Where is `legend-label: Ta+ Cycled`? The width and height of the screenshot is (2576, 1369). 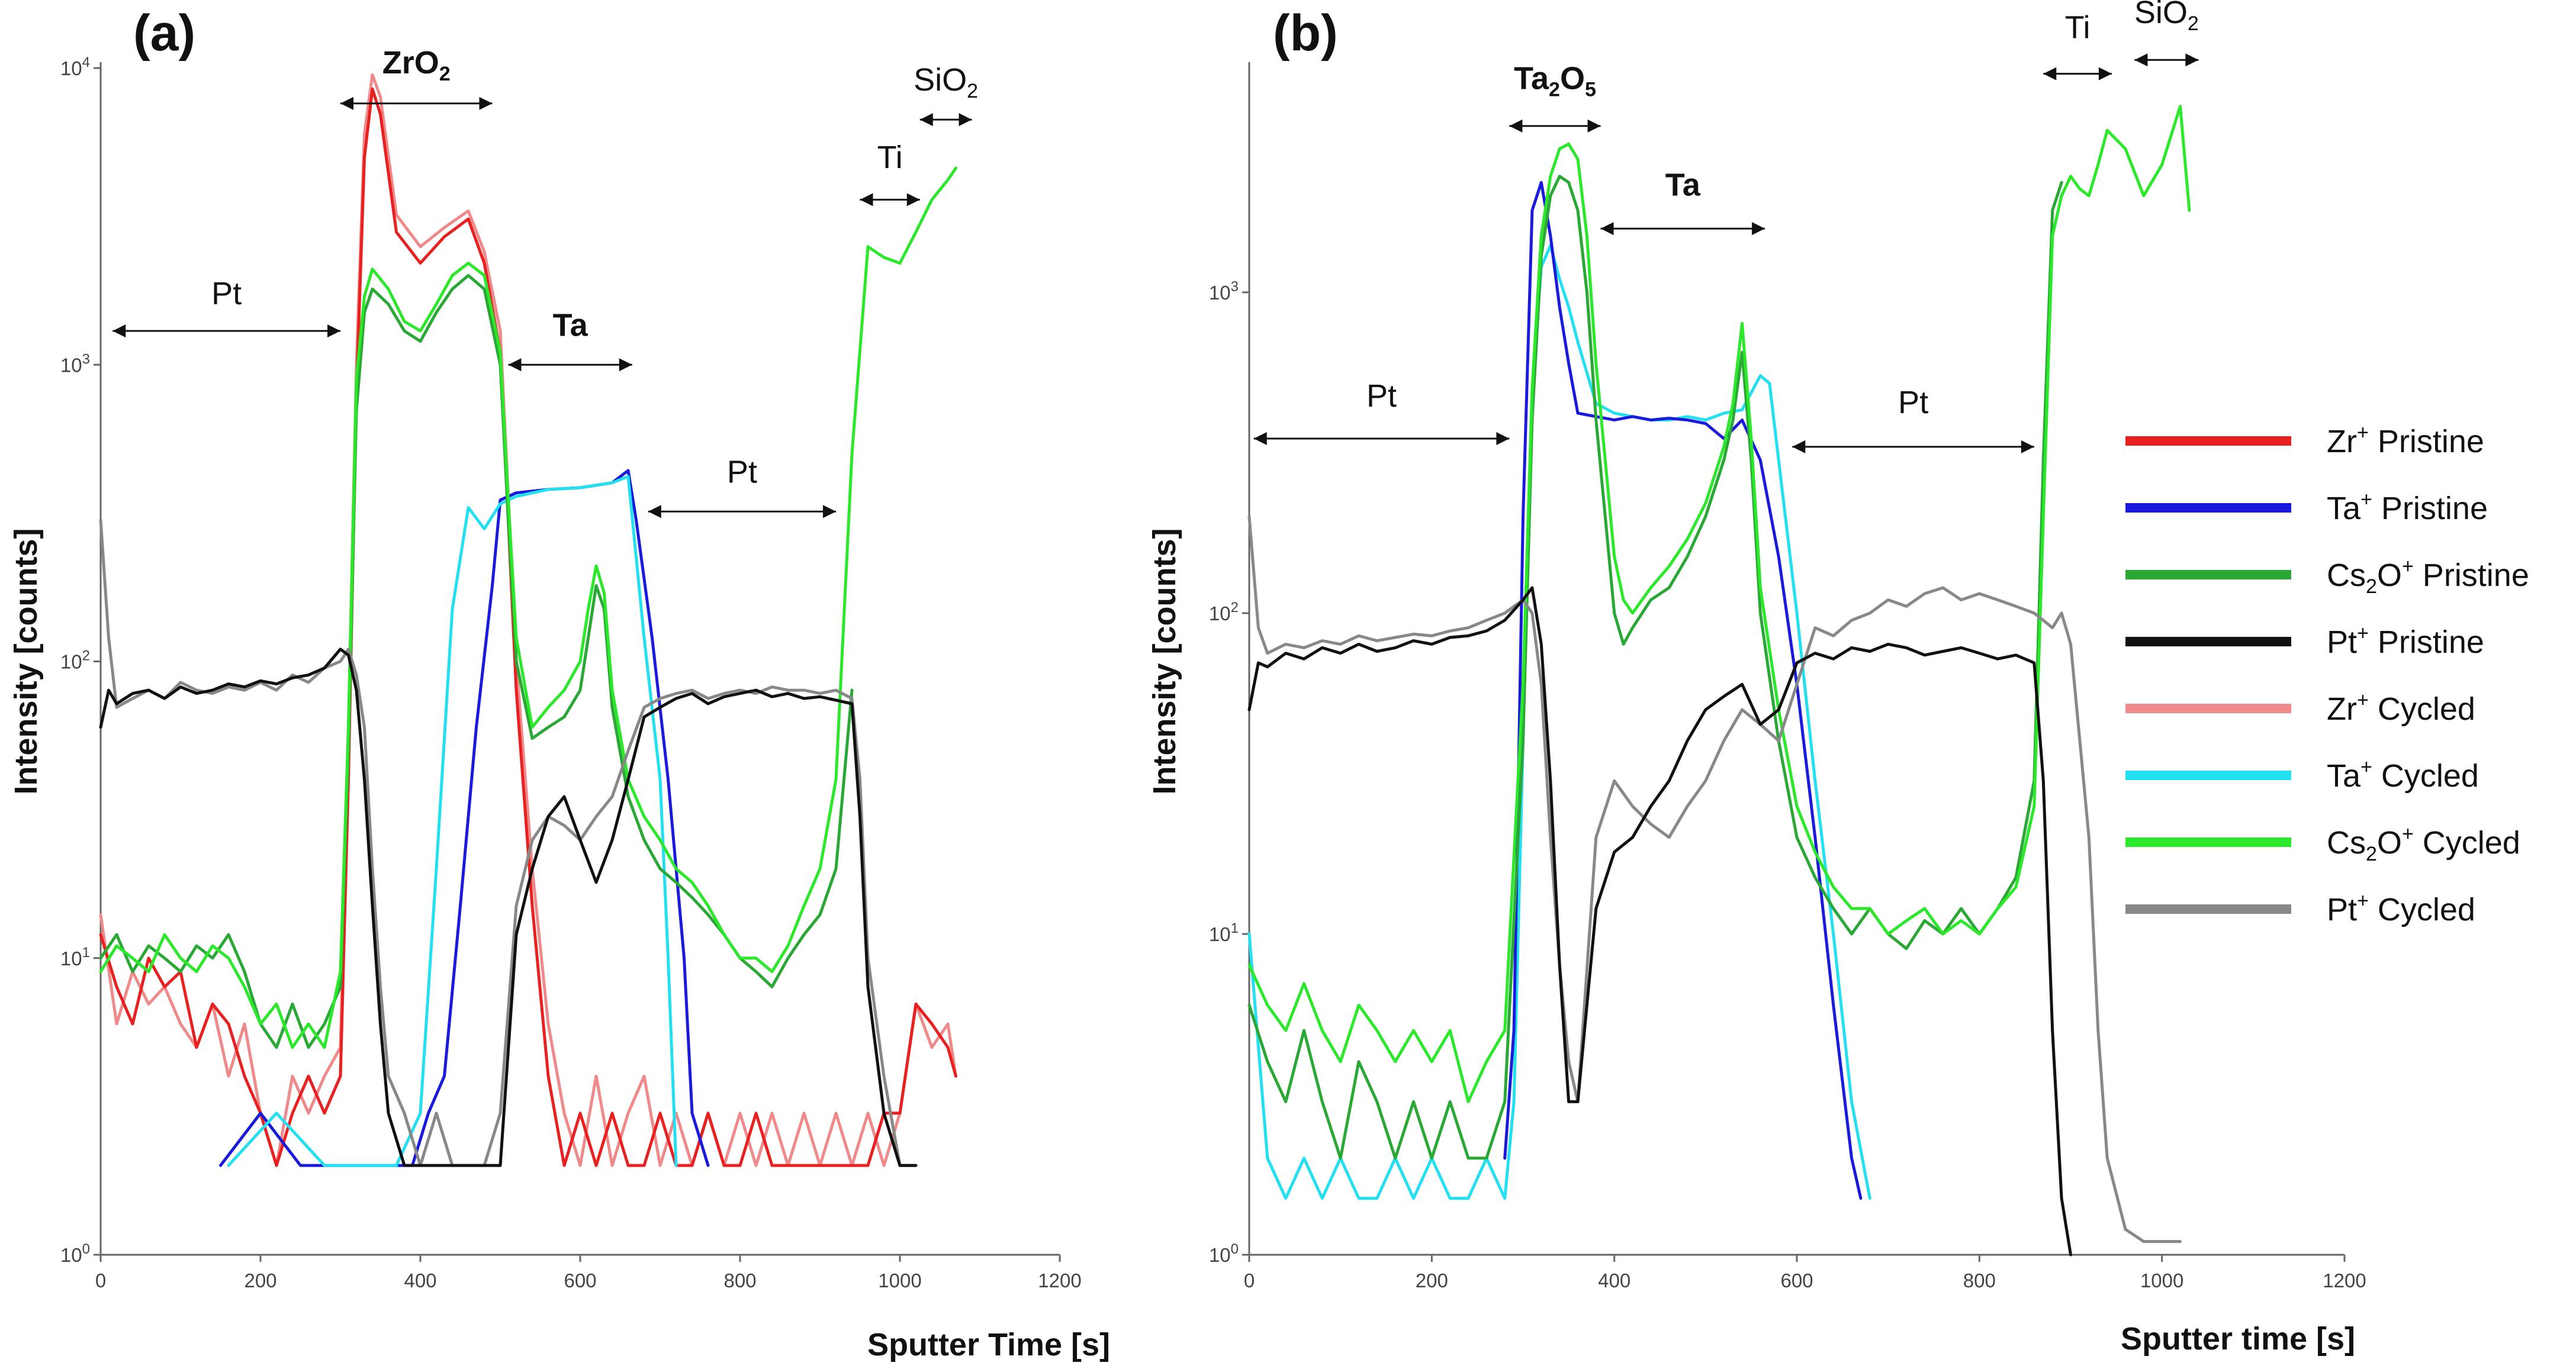
legend-label: Ta+ Cycled is located at coordinates (2403, 775).